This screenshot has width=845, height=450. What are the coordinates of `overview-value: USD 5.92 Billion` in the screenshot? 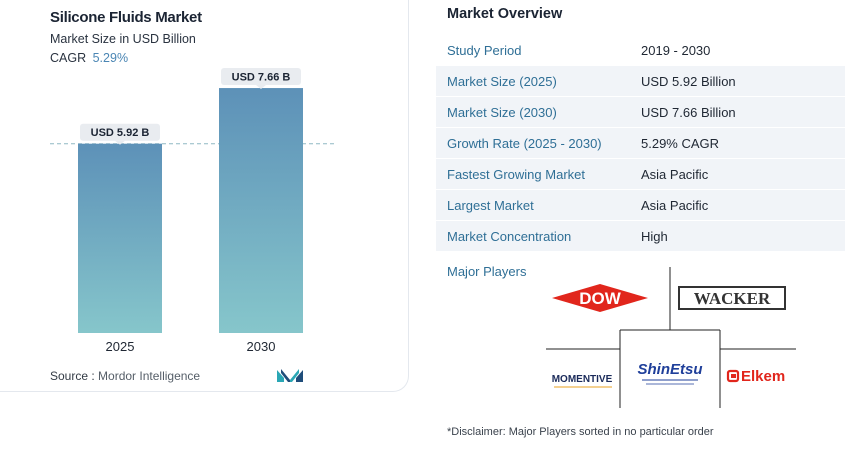 It's located at (688, 81).